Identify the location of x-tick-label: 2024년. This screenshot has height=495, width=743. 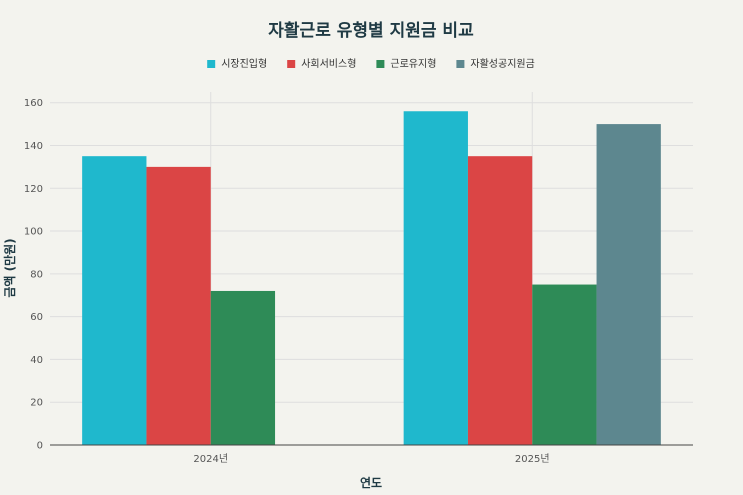
(210, 459).